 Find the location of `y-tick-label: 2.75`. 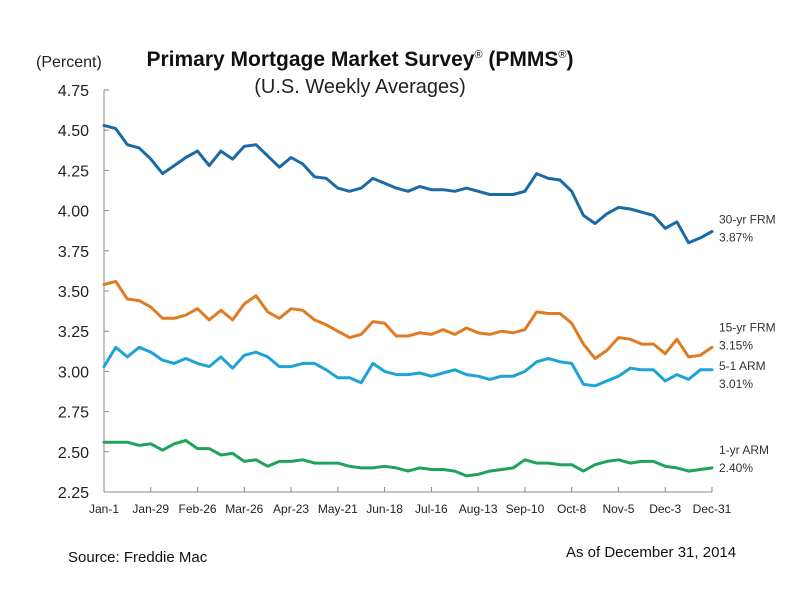

y-tick-label: 2.75 is located at coordinates (73, 413).